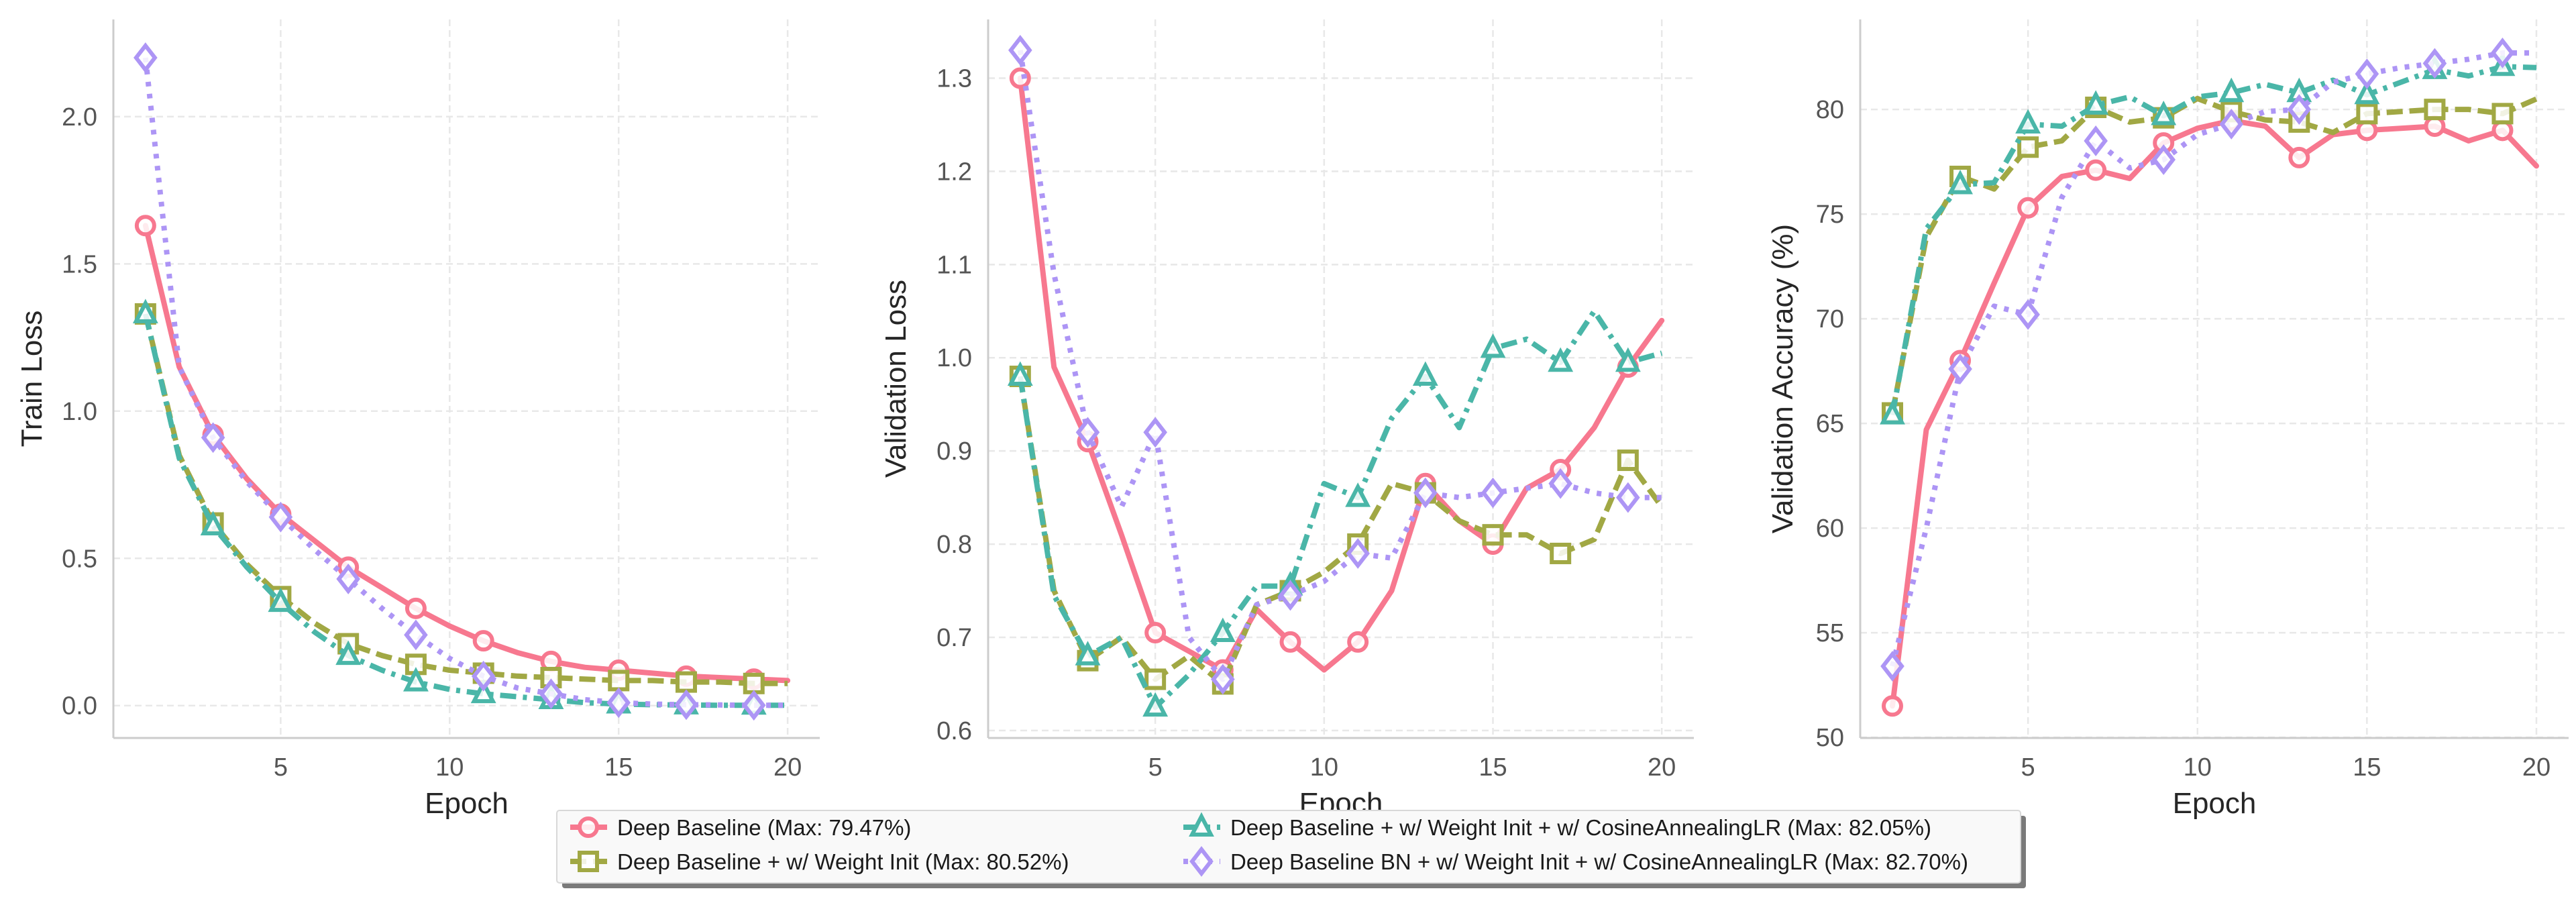 This screenshot has height=901, width=2576. I want to click on legend-handle-diamond, so click(1201, 861).